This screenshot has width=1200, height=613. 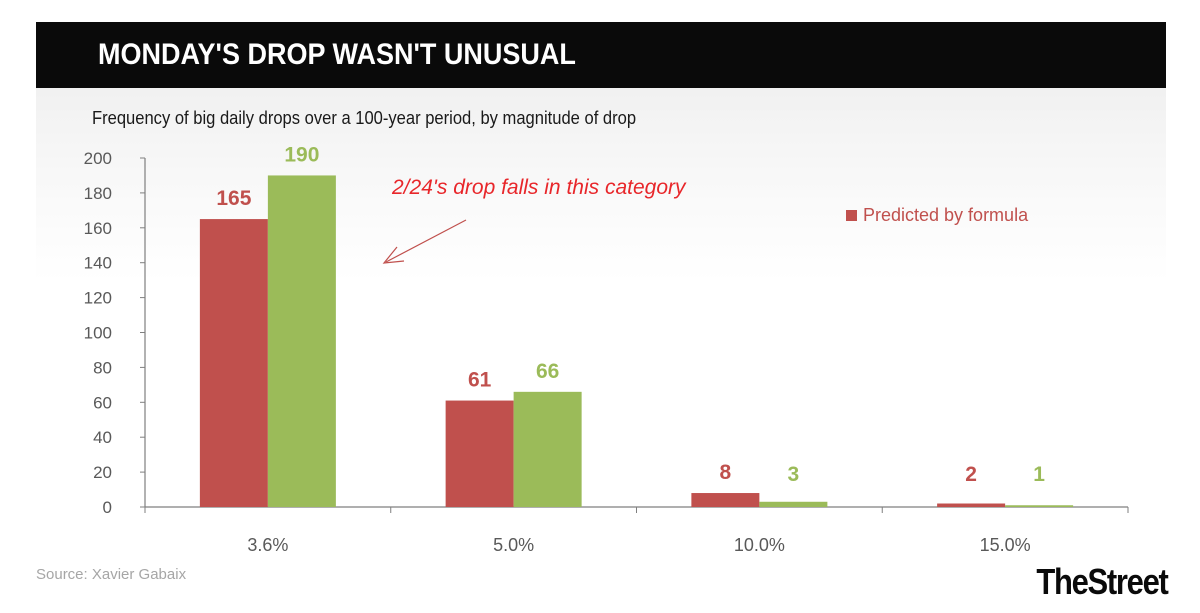 What do you see at coordinates (102, 472) in the screenshot?
I see `y-tick-label: 20` at bounding box center [102, 472].